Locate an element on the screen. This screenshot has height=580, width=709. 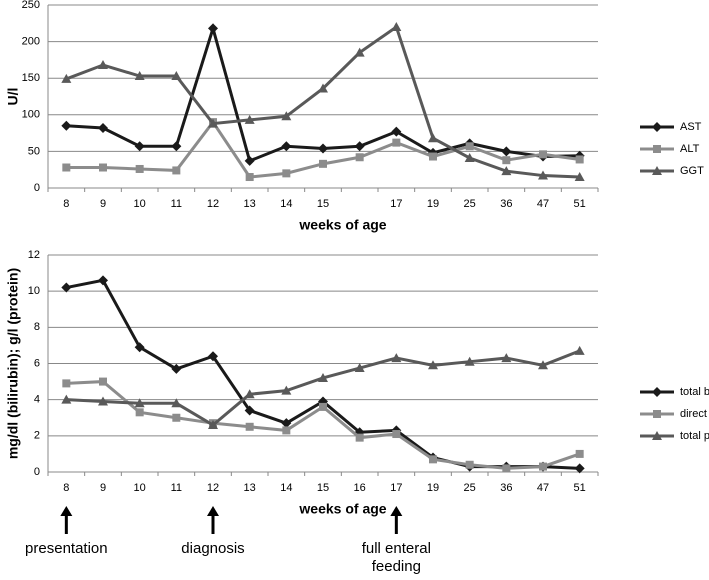
legend-label: GGT is located at coordinates (692, 171).